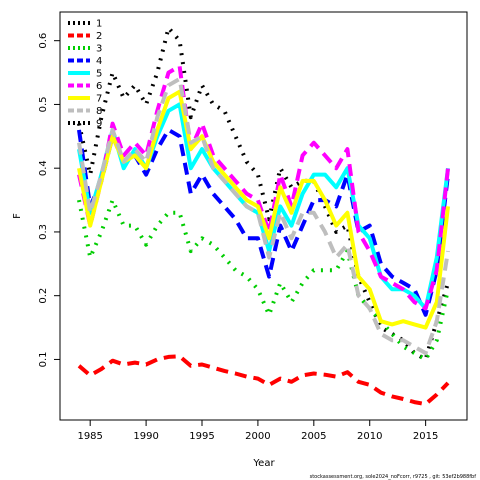 This screenshot has width=480, height=480. I want to click on y-tick-label: 0.4, so click(43, 168).